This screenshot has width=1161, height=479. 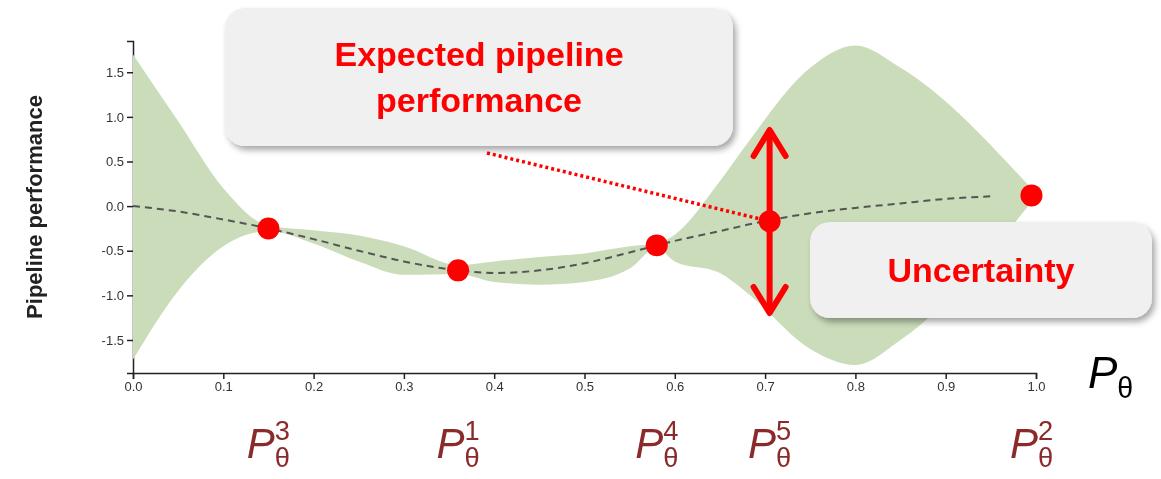 What do you see at coordinates (981, 270) in the screenshot?
I see `annotation: Uncertainty` at bounding box center [981, 270].